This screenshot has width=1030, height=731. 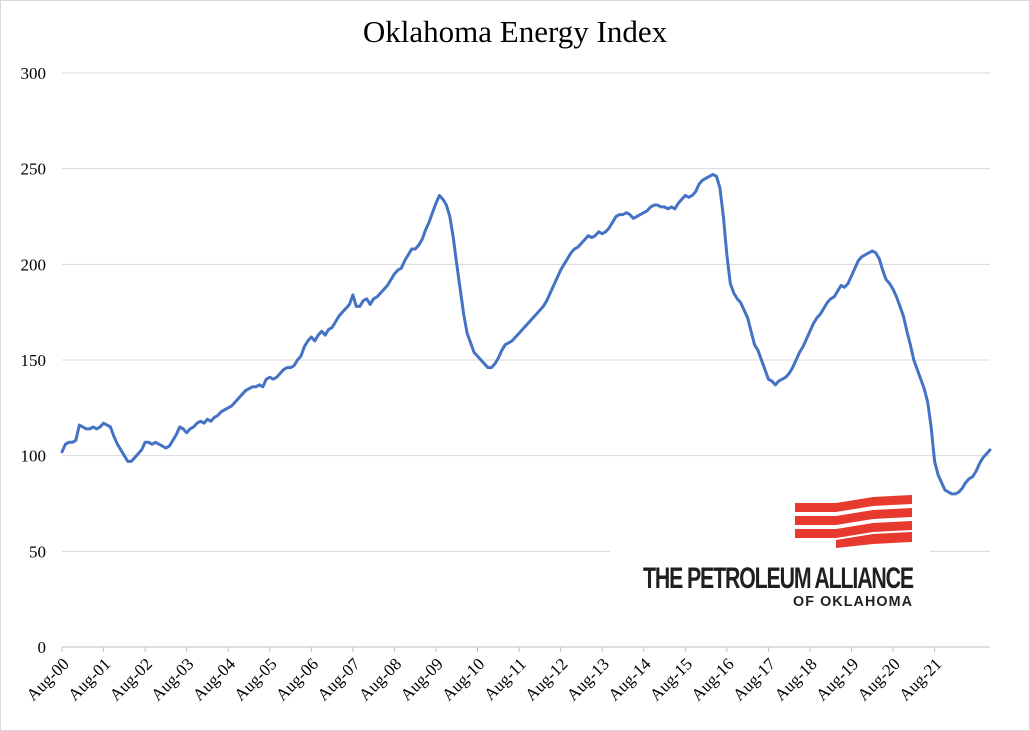 I want to click on x-tick-label: Aug-05, so click(x=255, y=679).